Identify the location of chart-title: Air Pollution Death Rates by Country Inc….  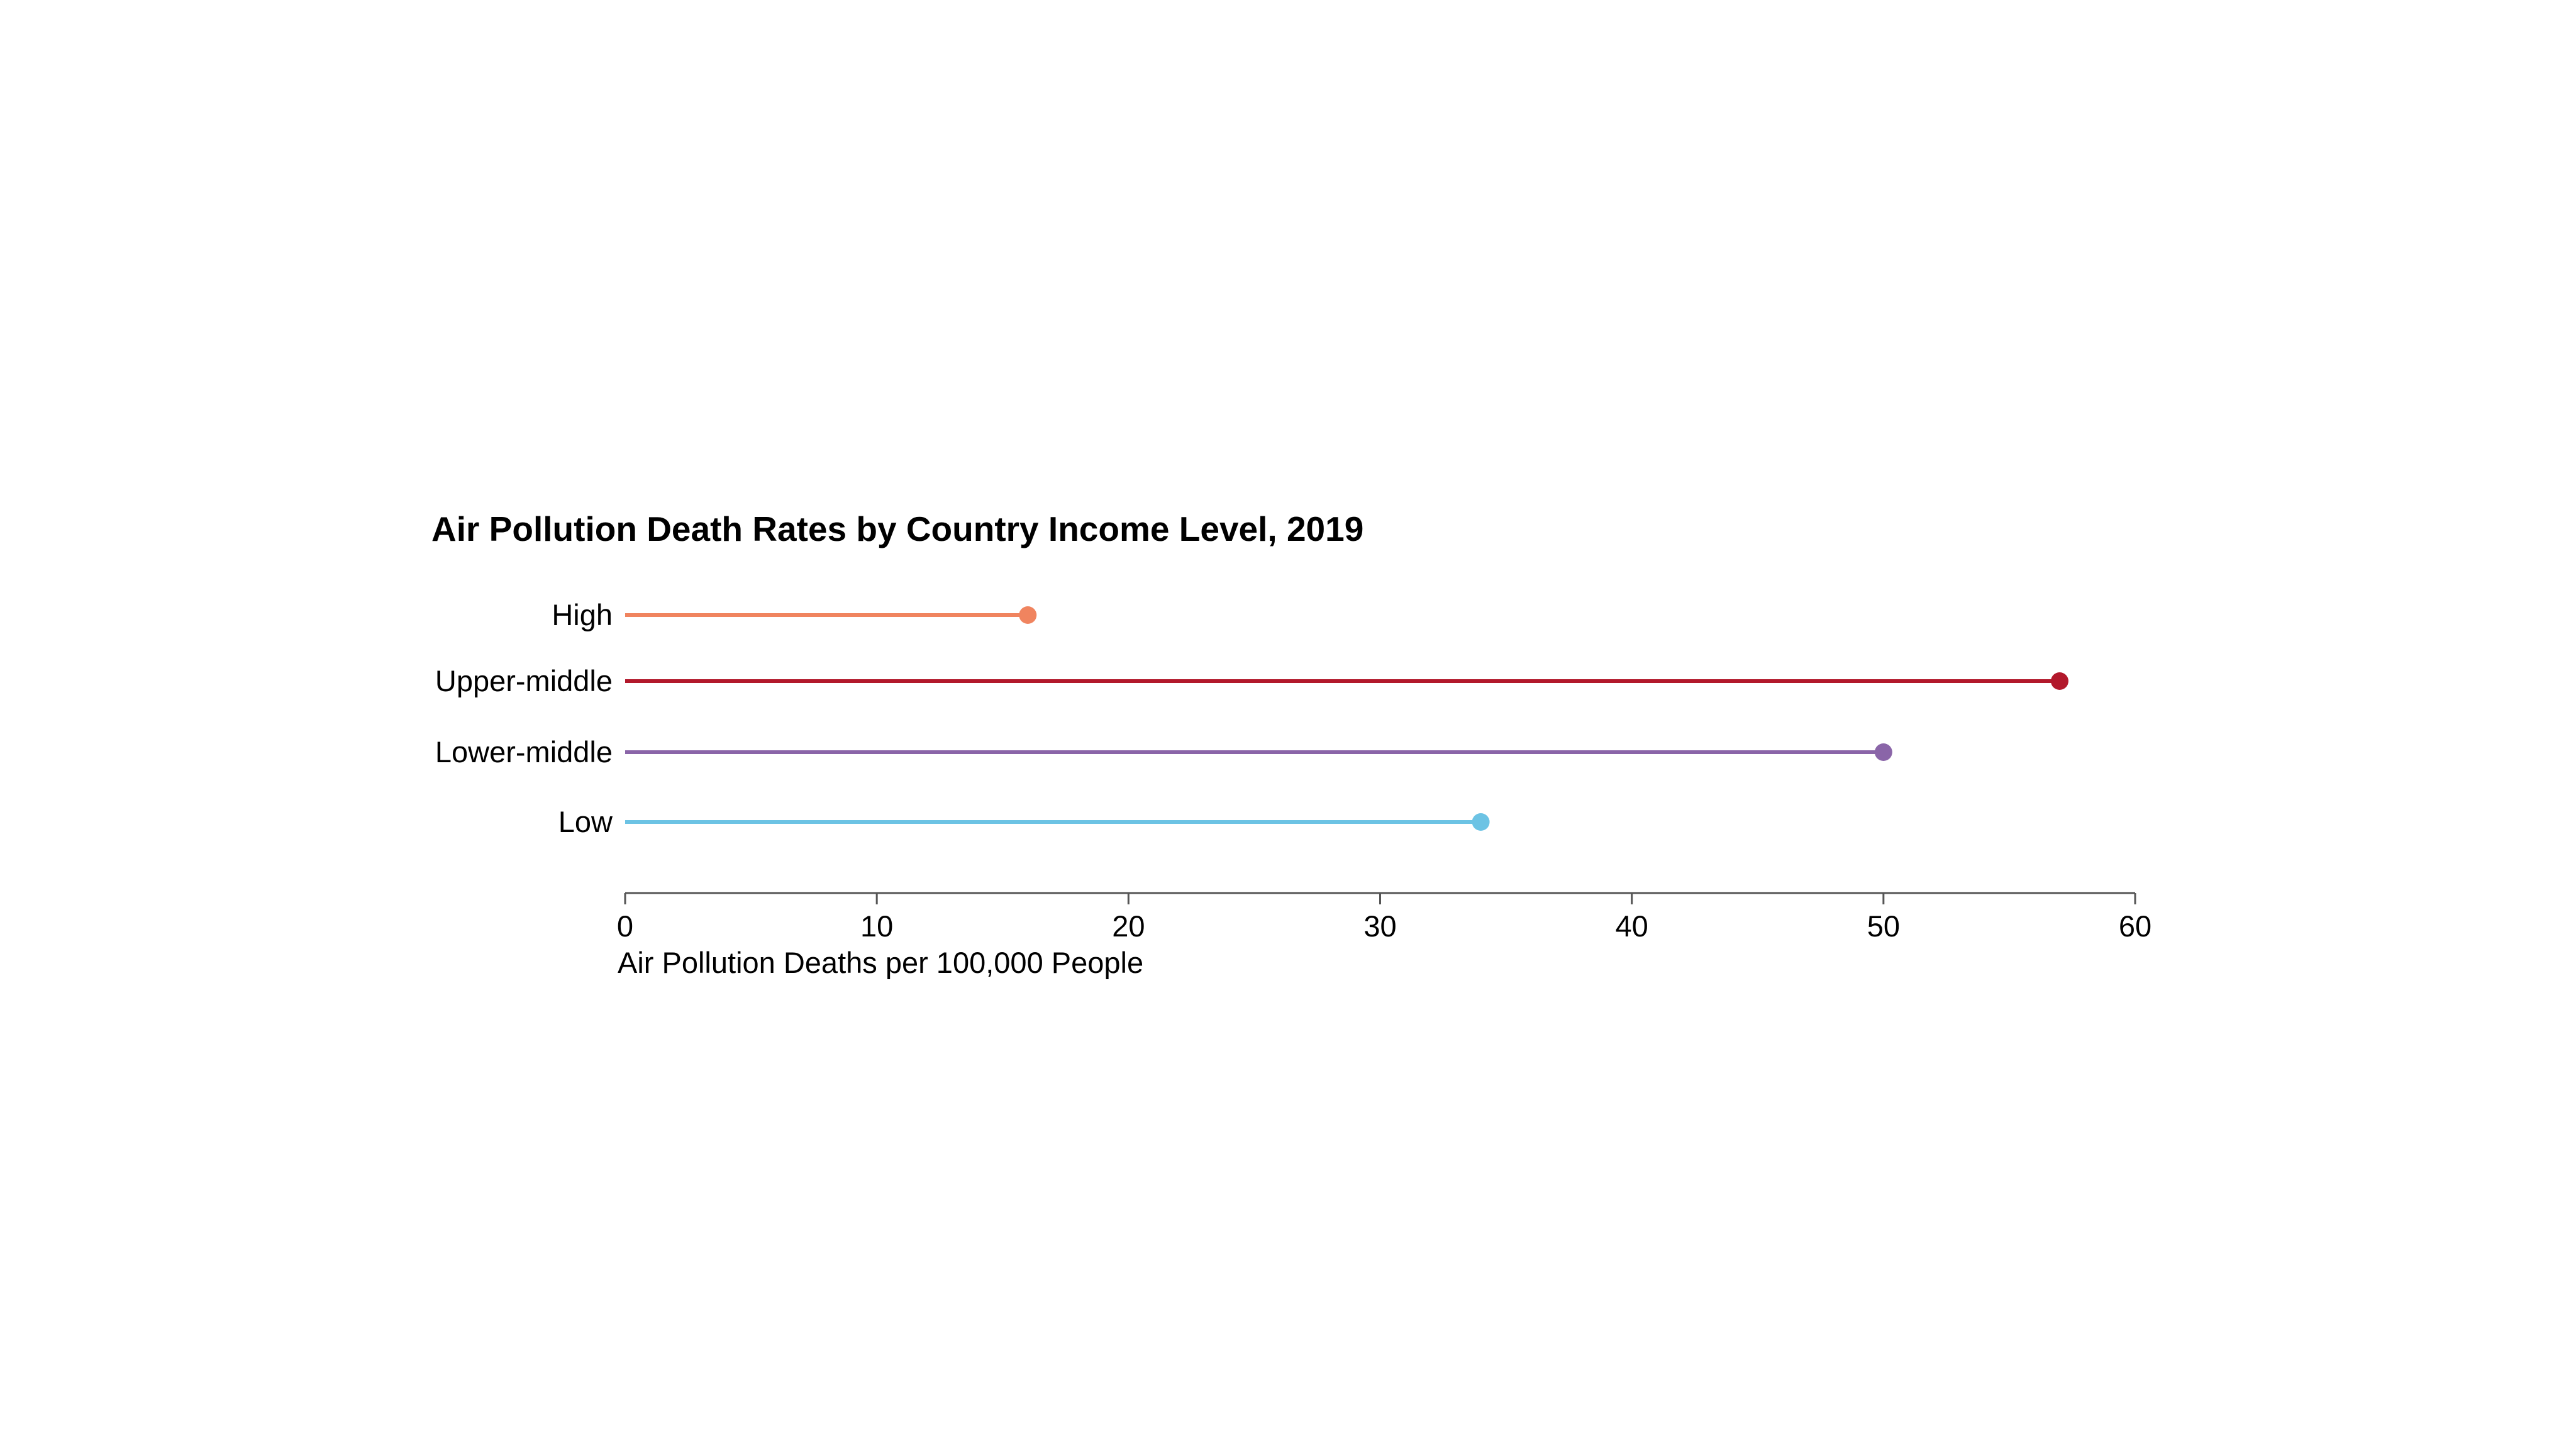
(897, 528).